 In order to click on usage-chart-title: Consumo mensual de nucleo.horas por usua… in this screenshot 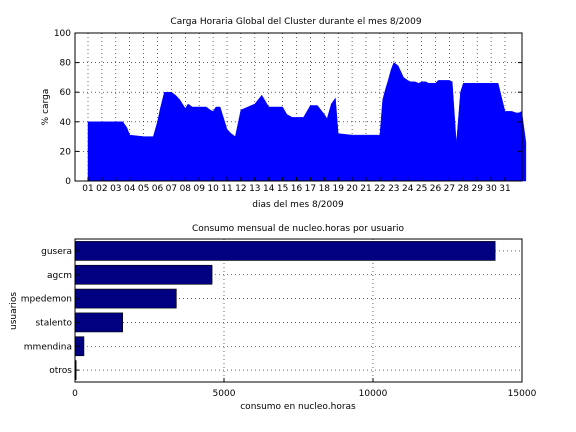, I will do `click(298, 229)`.